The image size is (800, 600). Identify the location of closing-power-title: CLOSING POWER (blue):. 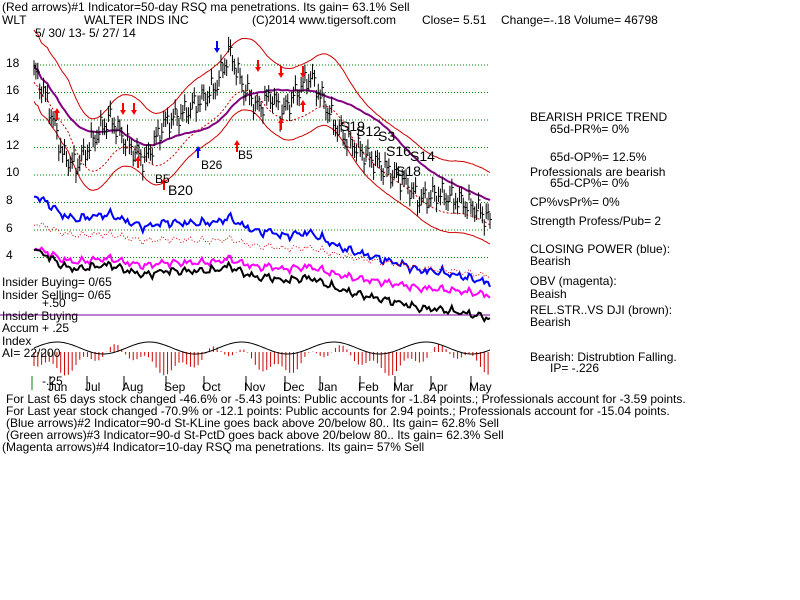
(600, 249).